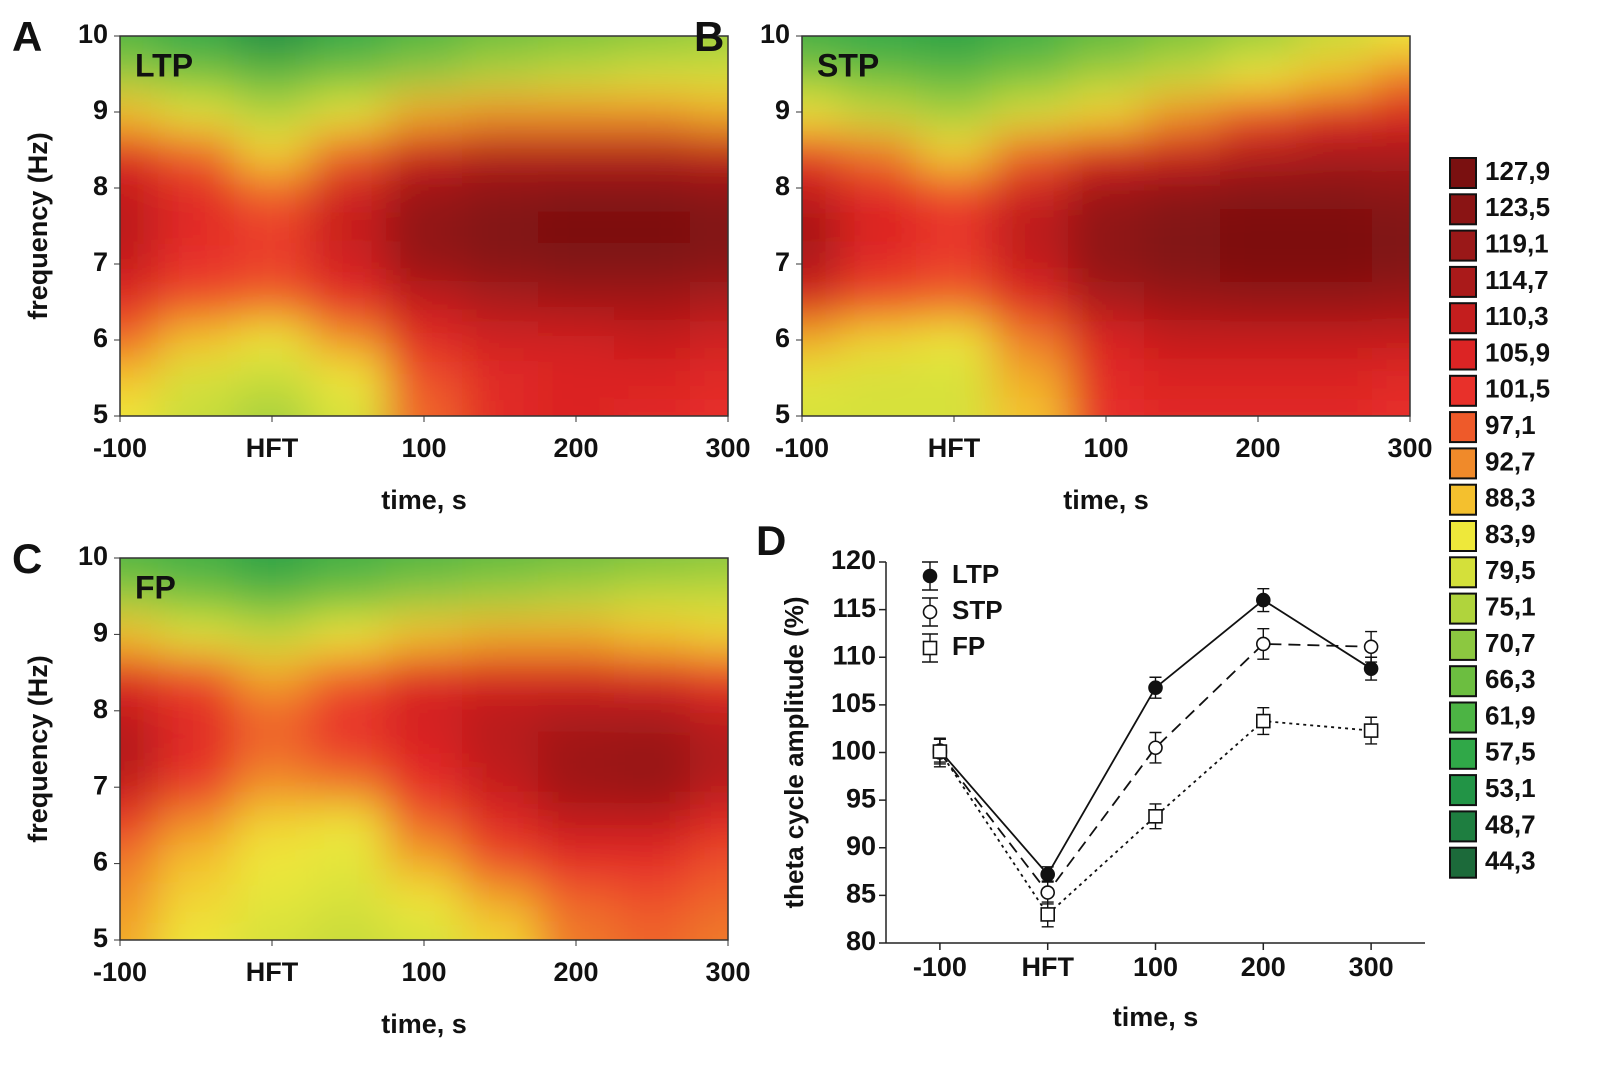 This screenshot has width=1603, height=1066. Describe the element at coordinates (272, 972) in the screenshot. I see `x-tick-label: HFT` at that location.